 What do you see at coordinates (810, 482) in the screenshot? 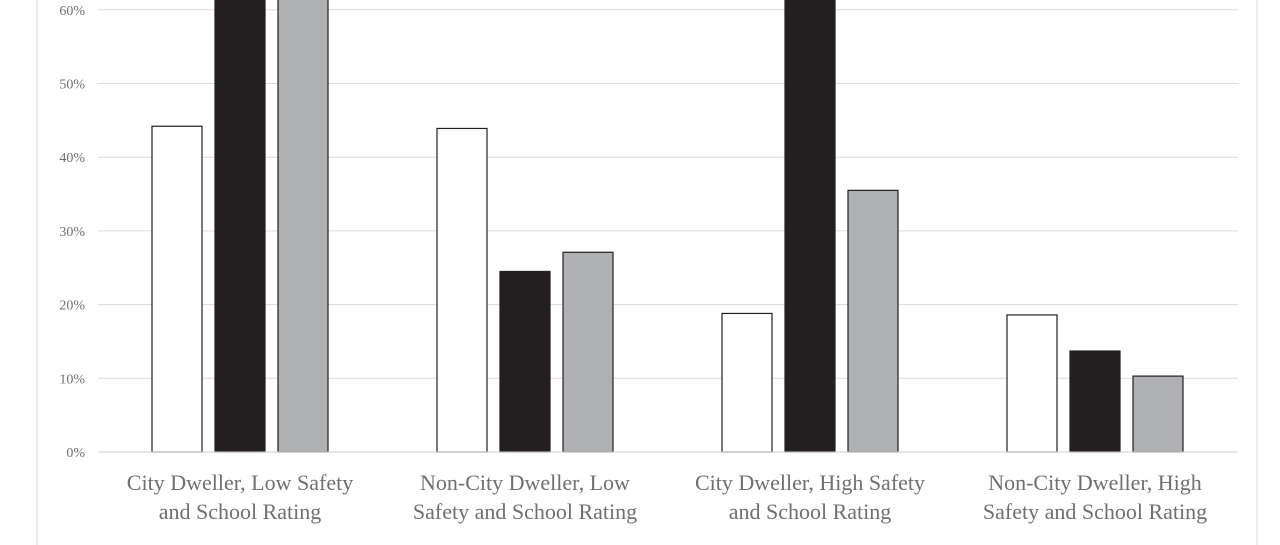
I see `category-label-line: City Dweller, High Safety` at bounding box center [810, 482].